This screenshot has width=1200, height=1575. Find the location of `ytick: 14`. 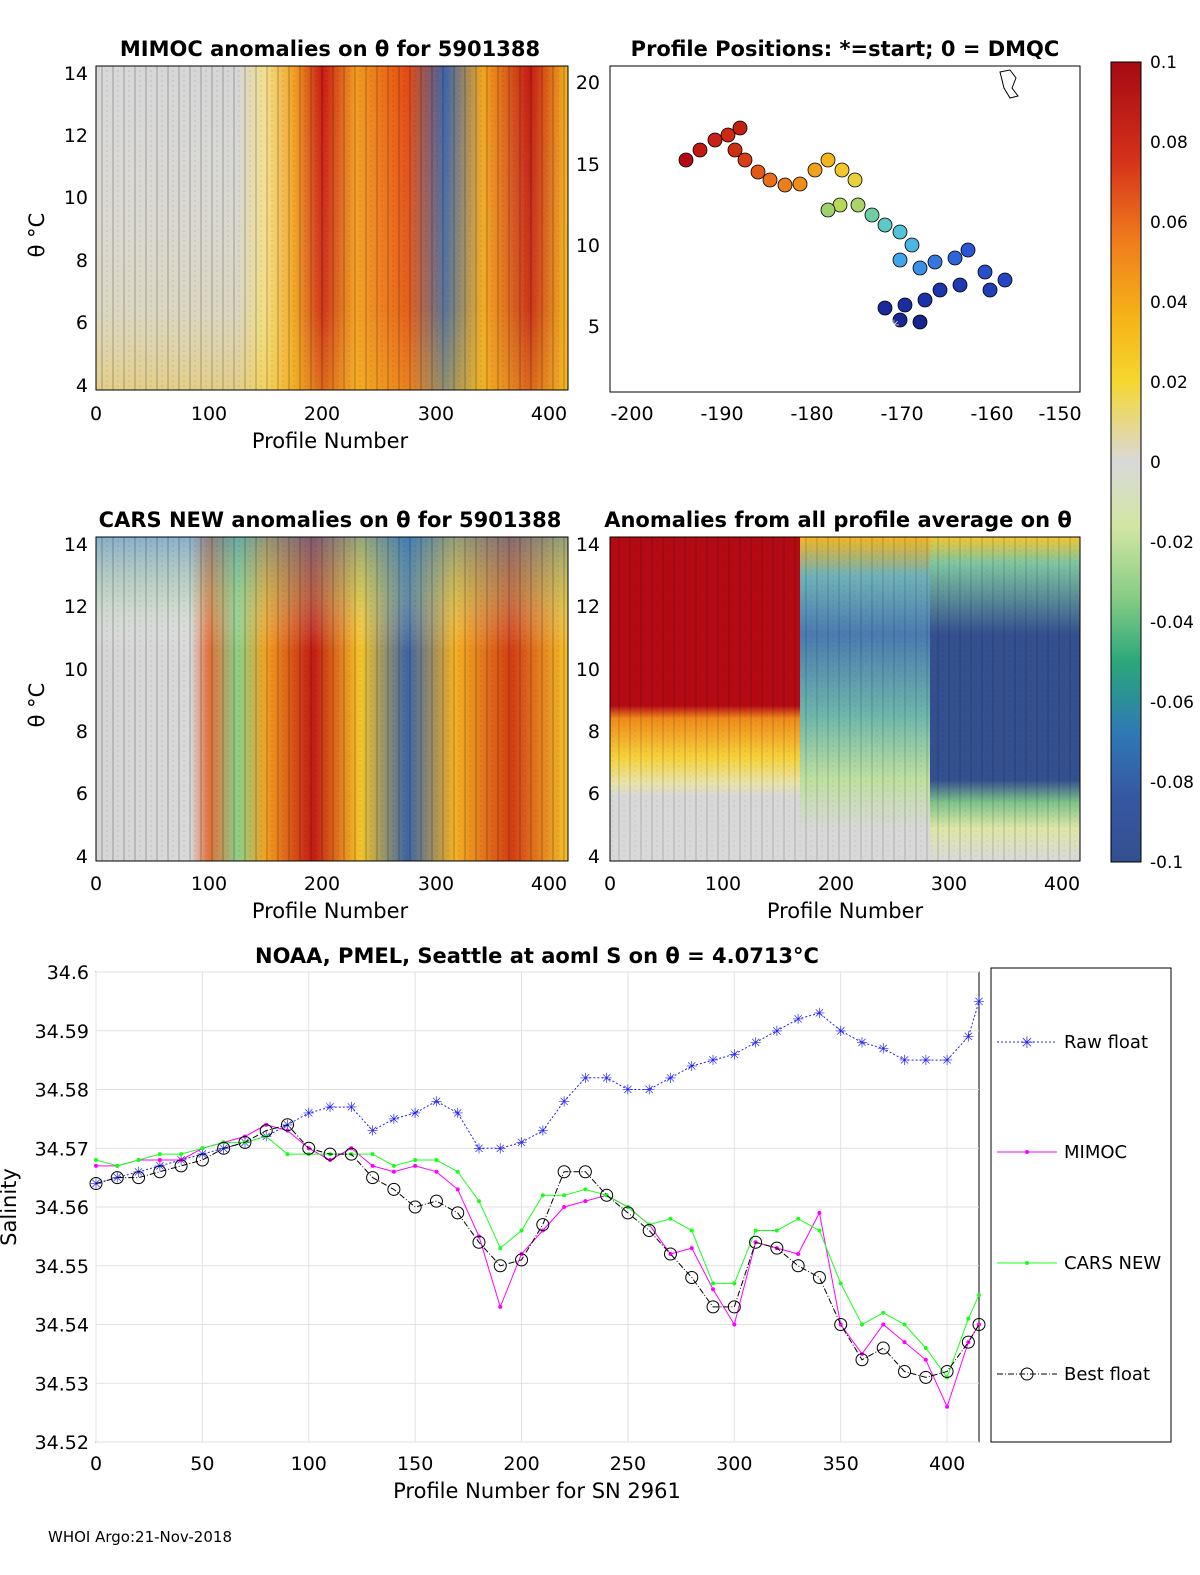

ytick: 14 is located at coordinates (588, 545).